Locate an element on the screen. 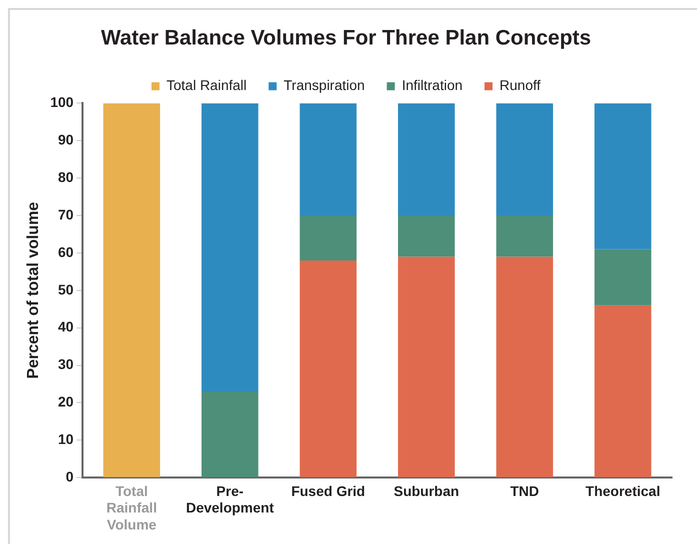 This screenshot has height=546, width=699. y-tick-label: 50 is located at coordinates (66, 289).